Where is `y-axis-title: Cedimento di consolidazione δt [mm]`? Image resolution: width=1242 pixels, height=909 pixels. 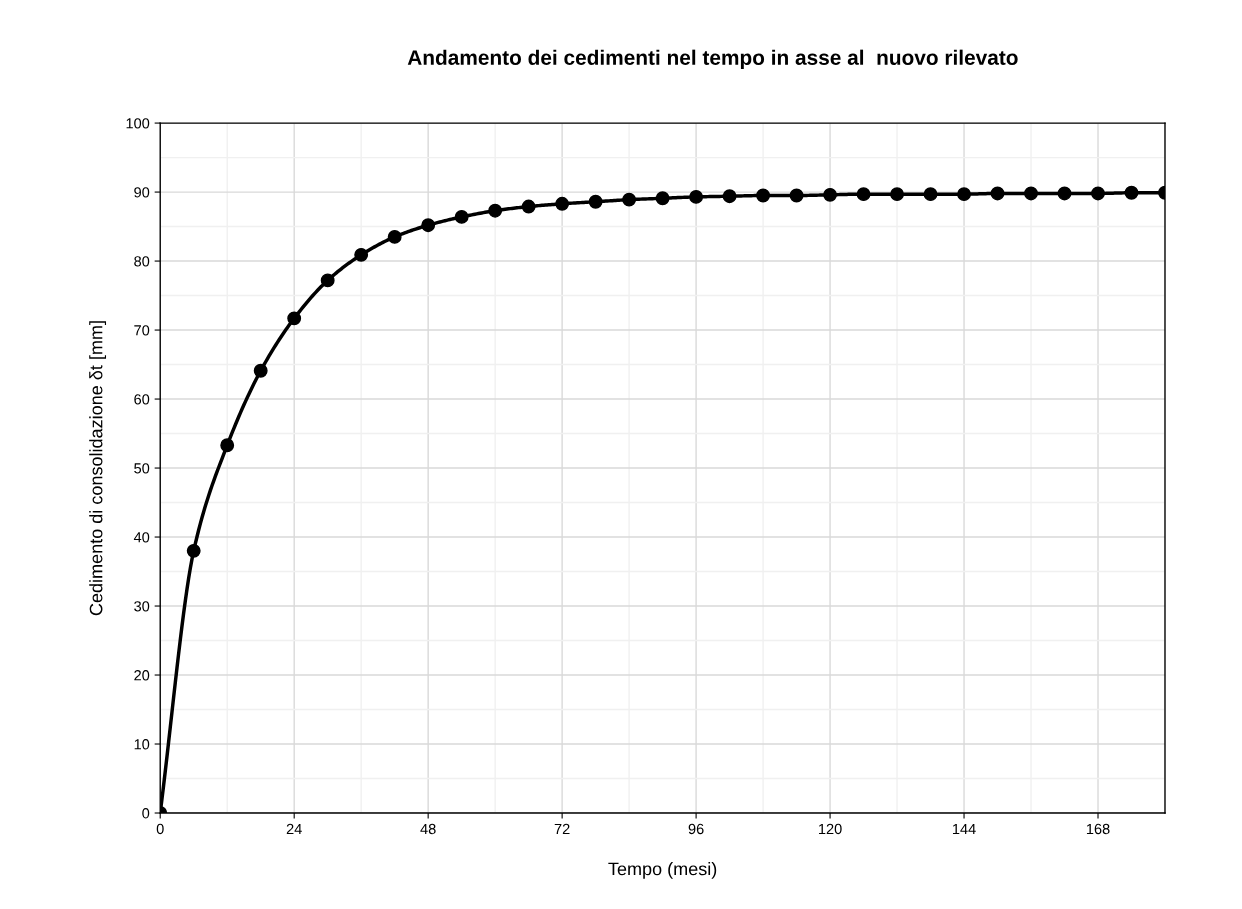 y-axis-title: Cedimento di consolidazione δt [mm] is located at coordinates (98, 468).